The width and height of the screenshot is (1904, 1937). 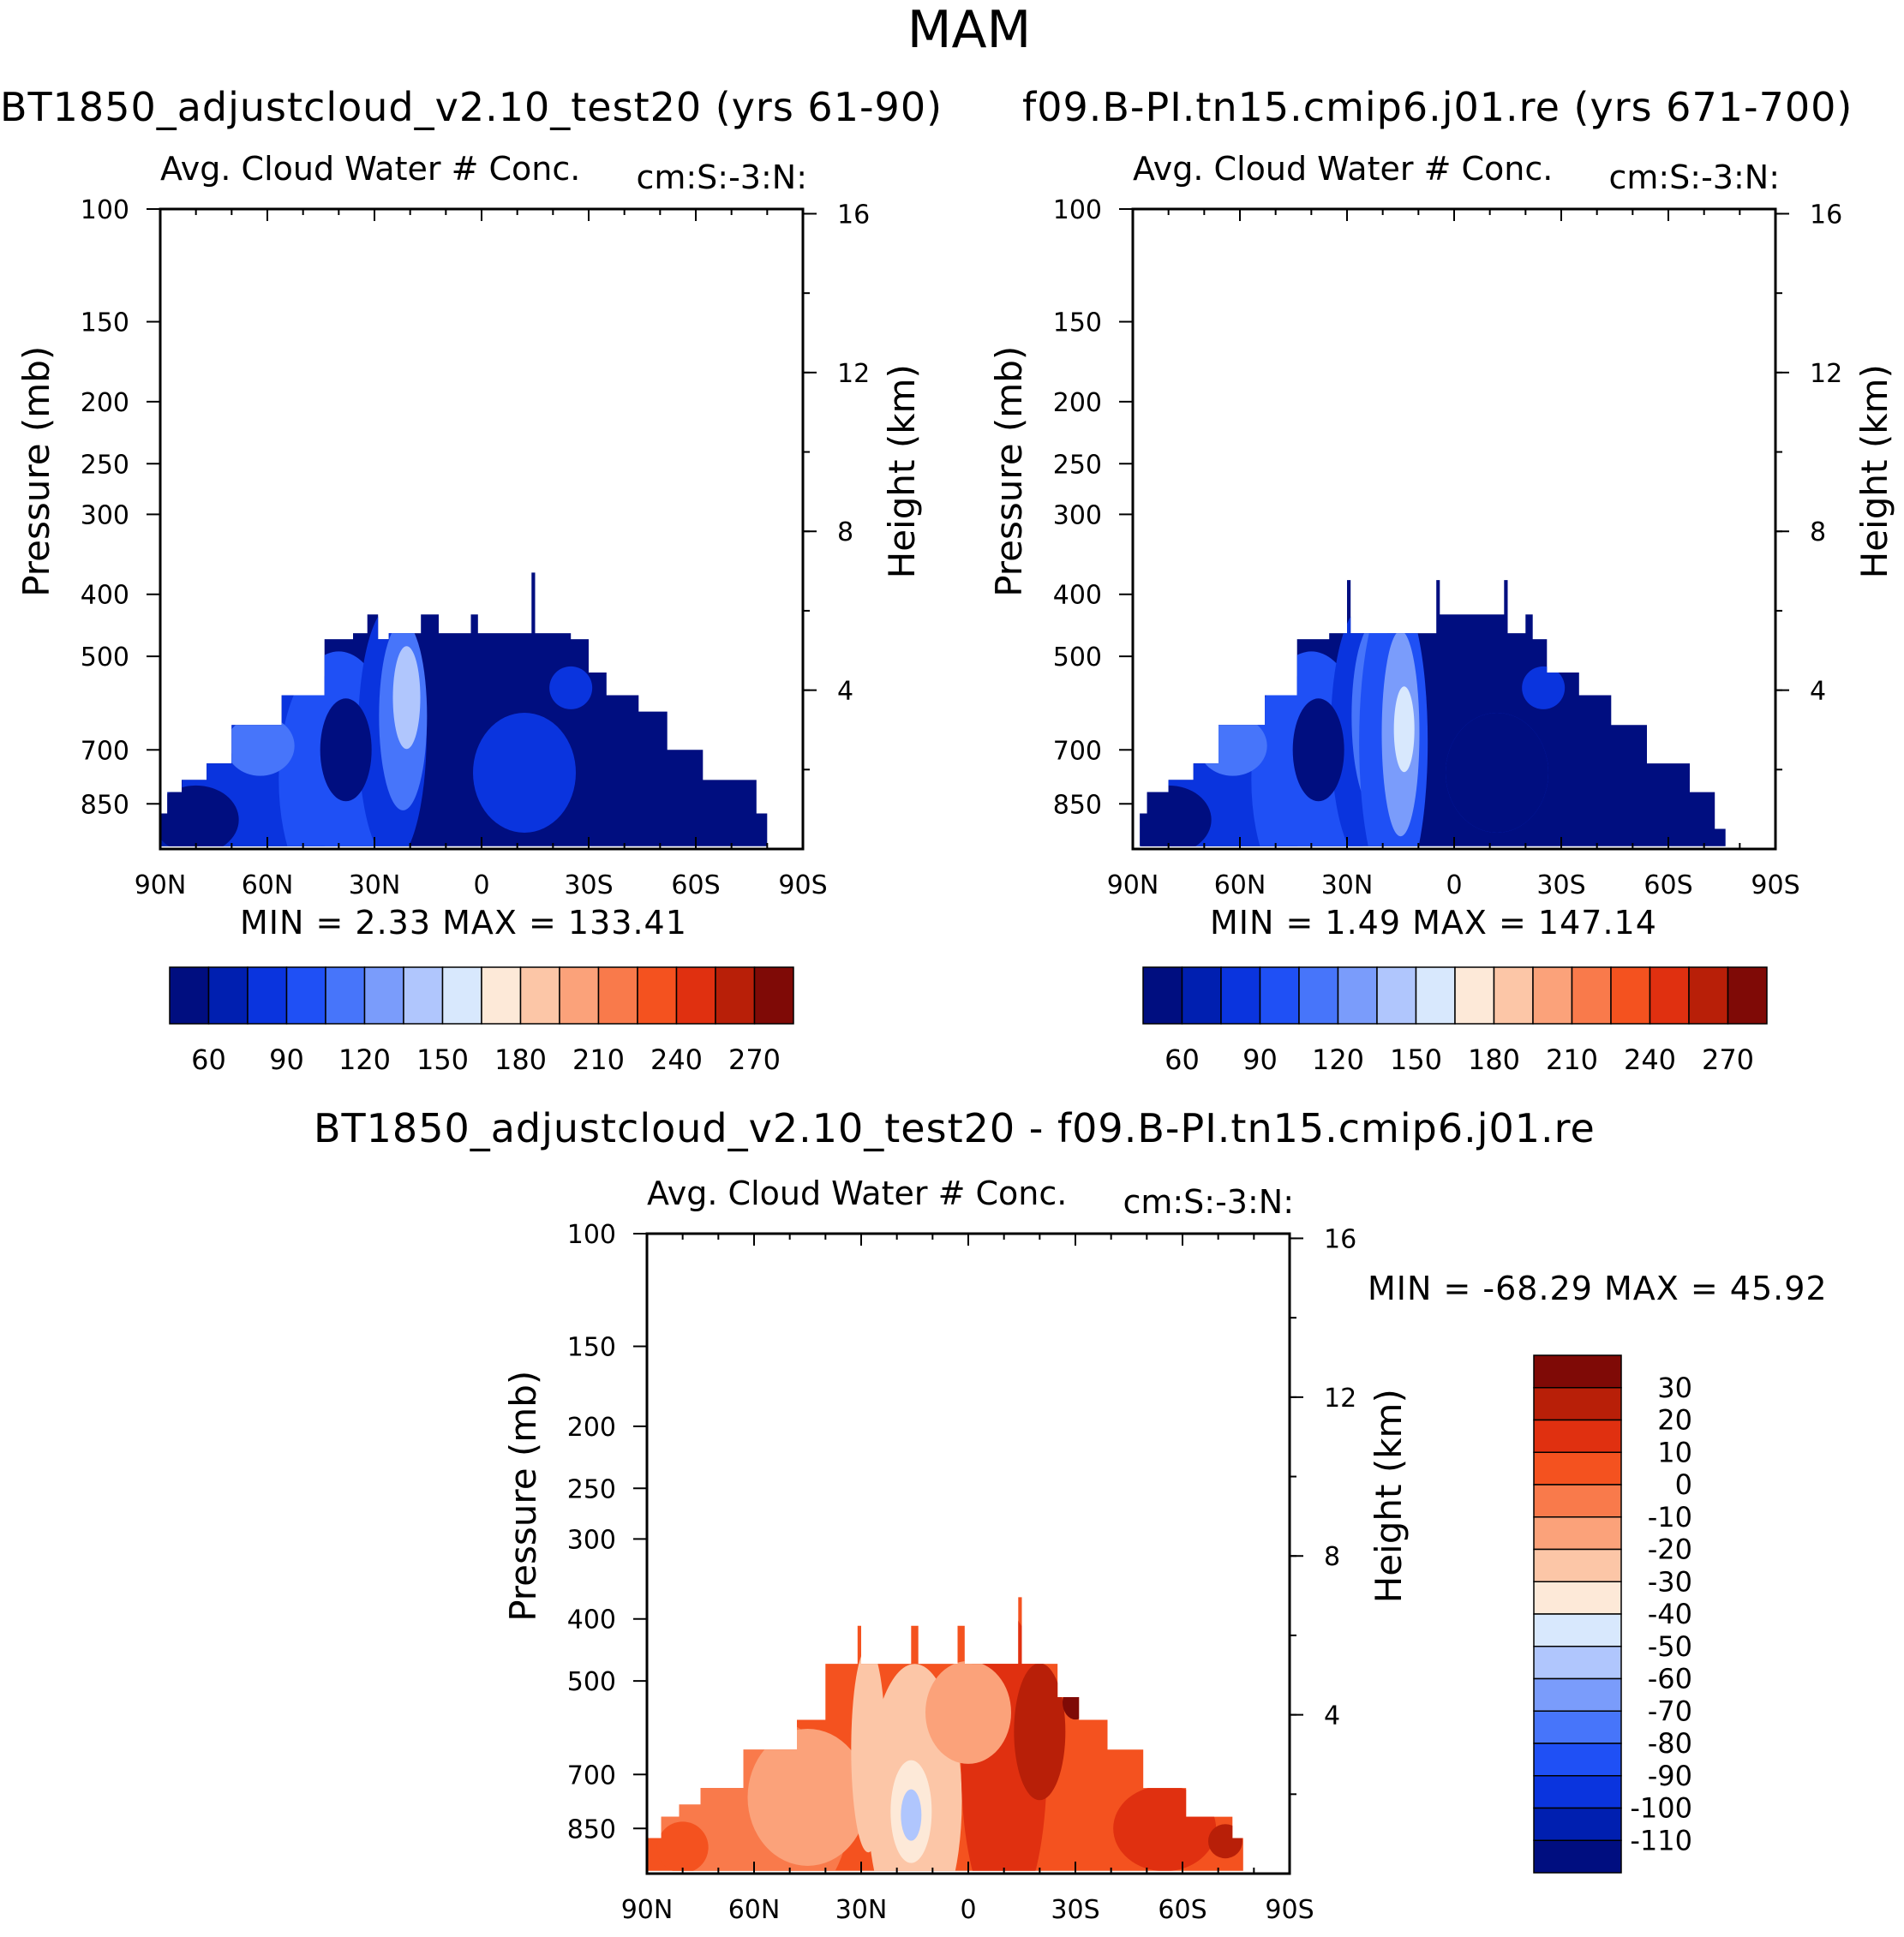 I want to click on page-title: MAM, so click(x=970, y=30).